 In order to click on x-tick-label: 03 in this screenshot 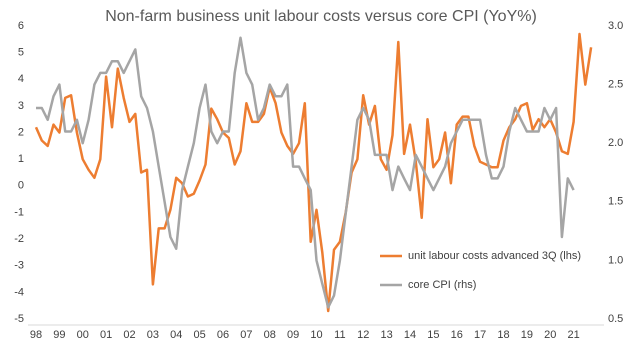, I will do `click(153, 335)`.